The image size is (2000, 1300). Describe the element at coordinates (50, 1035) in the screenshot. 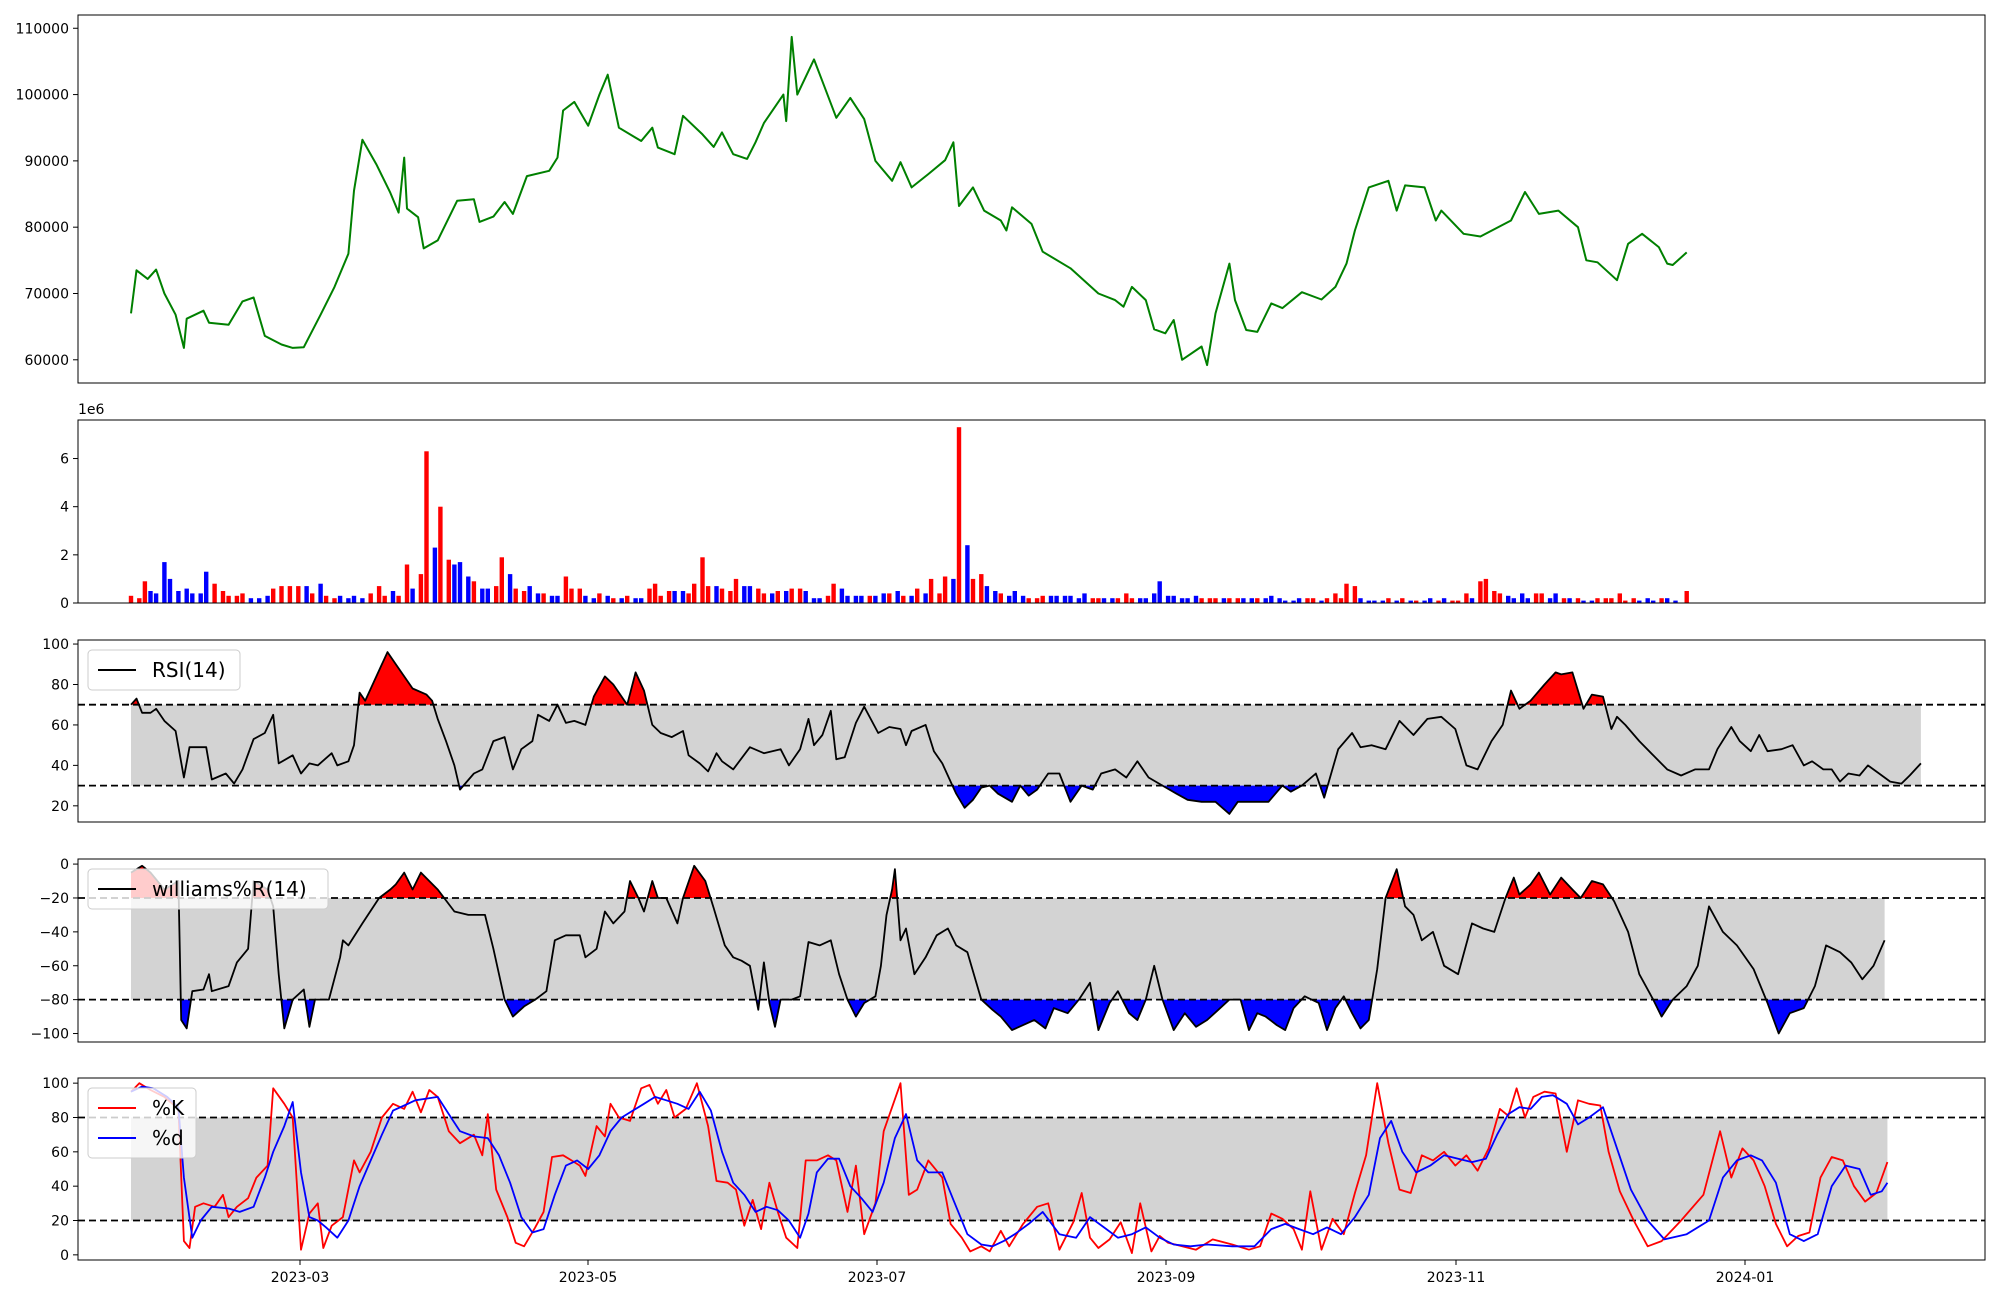

I see `williams-ytick-label: −100` at that location.